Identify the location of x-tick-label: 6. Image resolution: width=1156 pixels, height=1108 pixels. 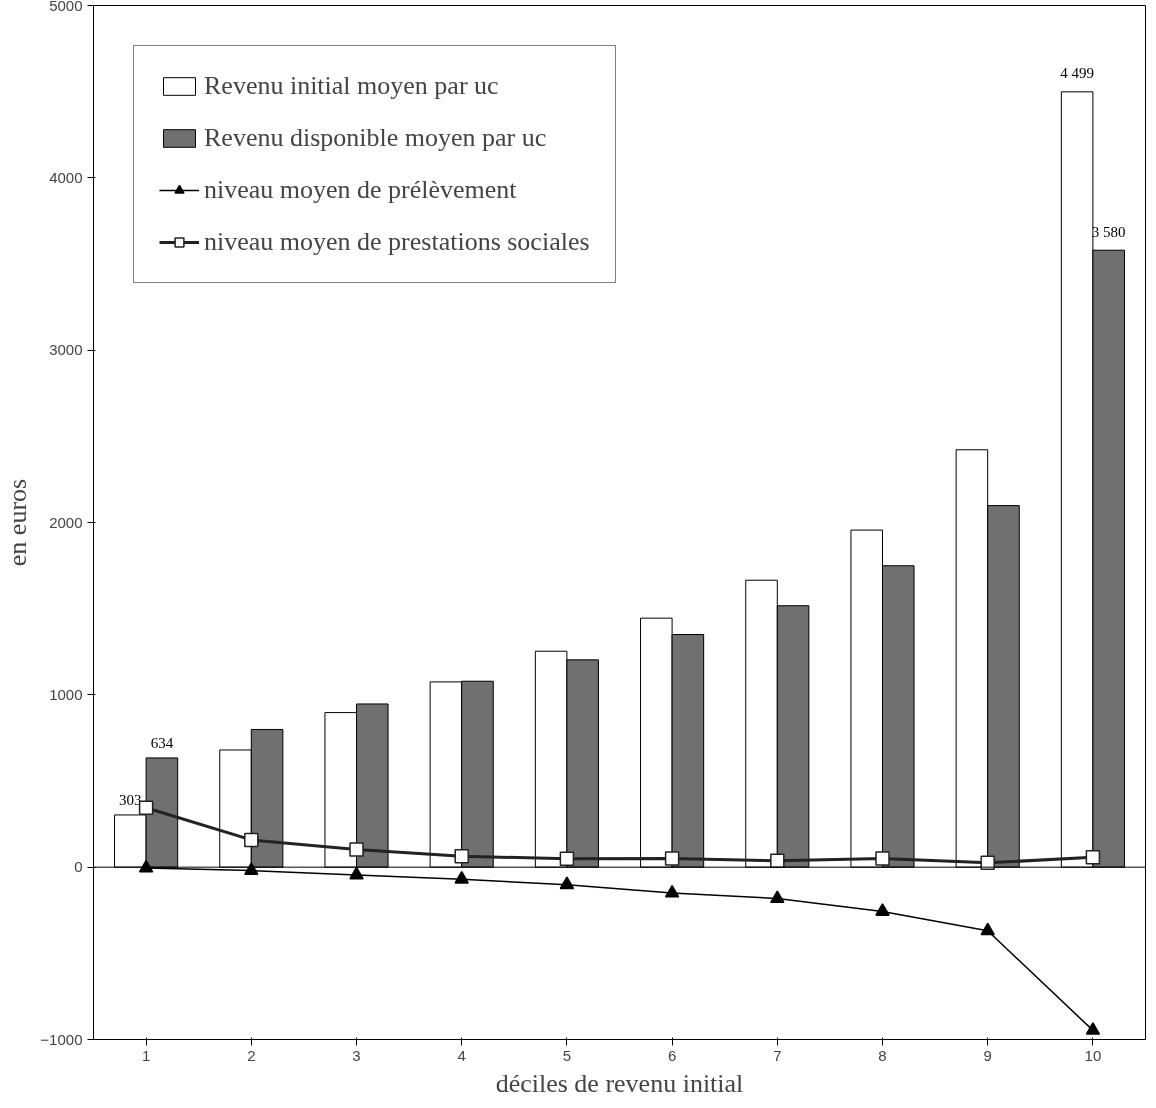
(672, 1055).